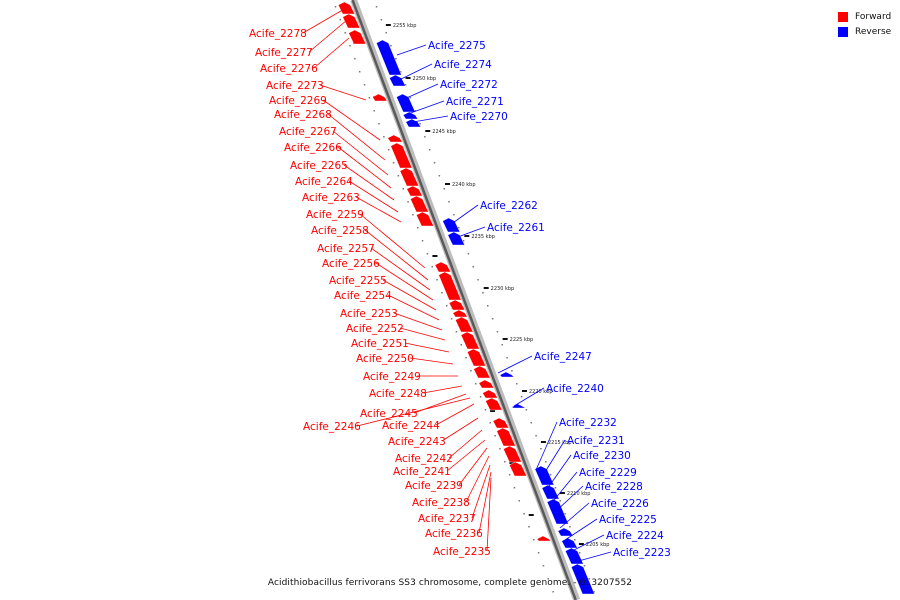 The height and width of the screenshot is (600, 900). Describe the element at coordinates (454, 534) in the screenshot. I see `forward-gene-label: Acife_2236` at that location.